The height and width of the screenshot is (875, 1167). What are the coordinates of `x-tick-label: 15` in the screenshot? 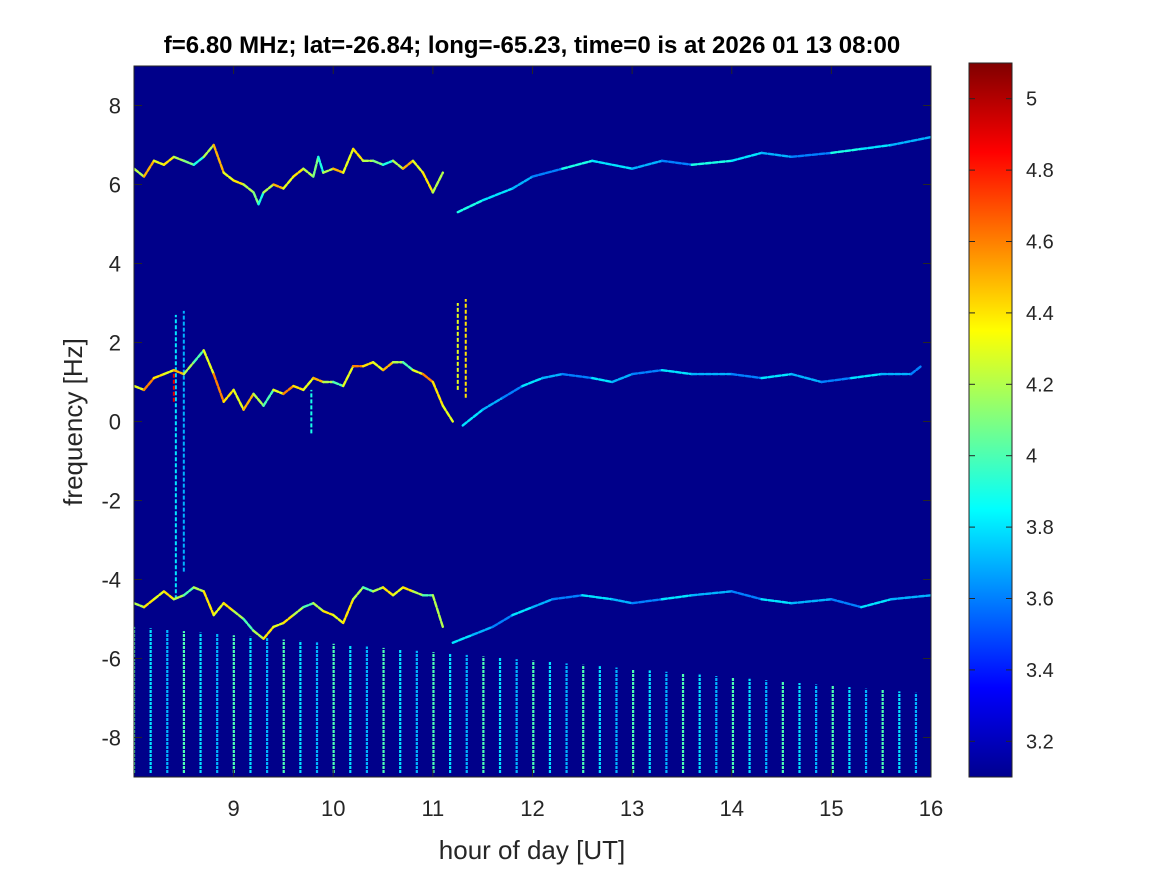 It's located at (831, 808).